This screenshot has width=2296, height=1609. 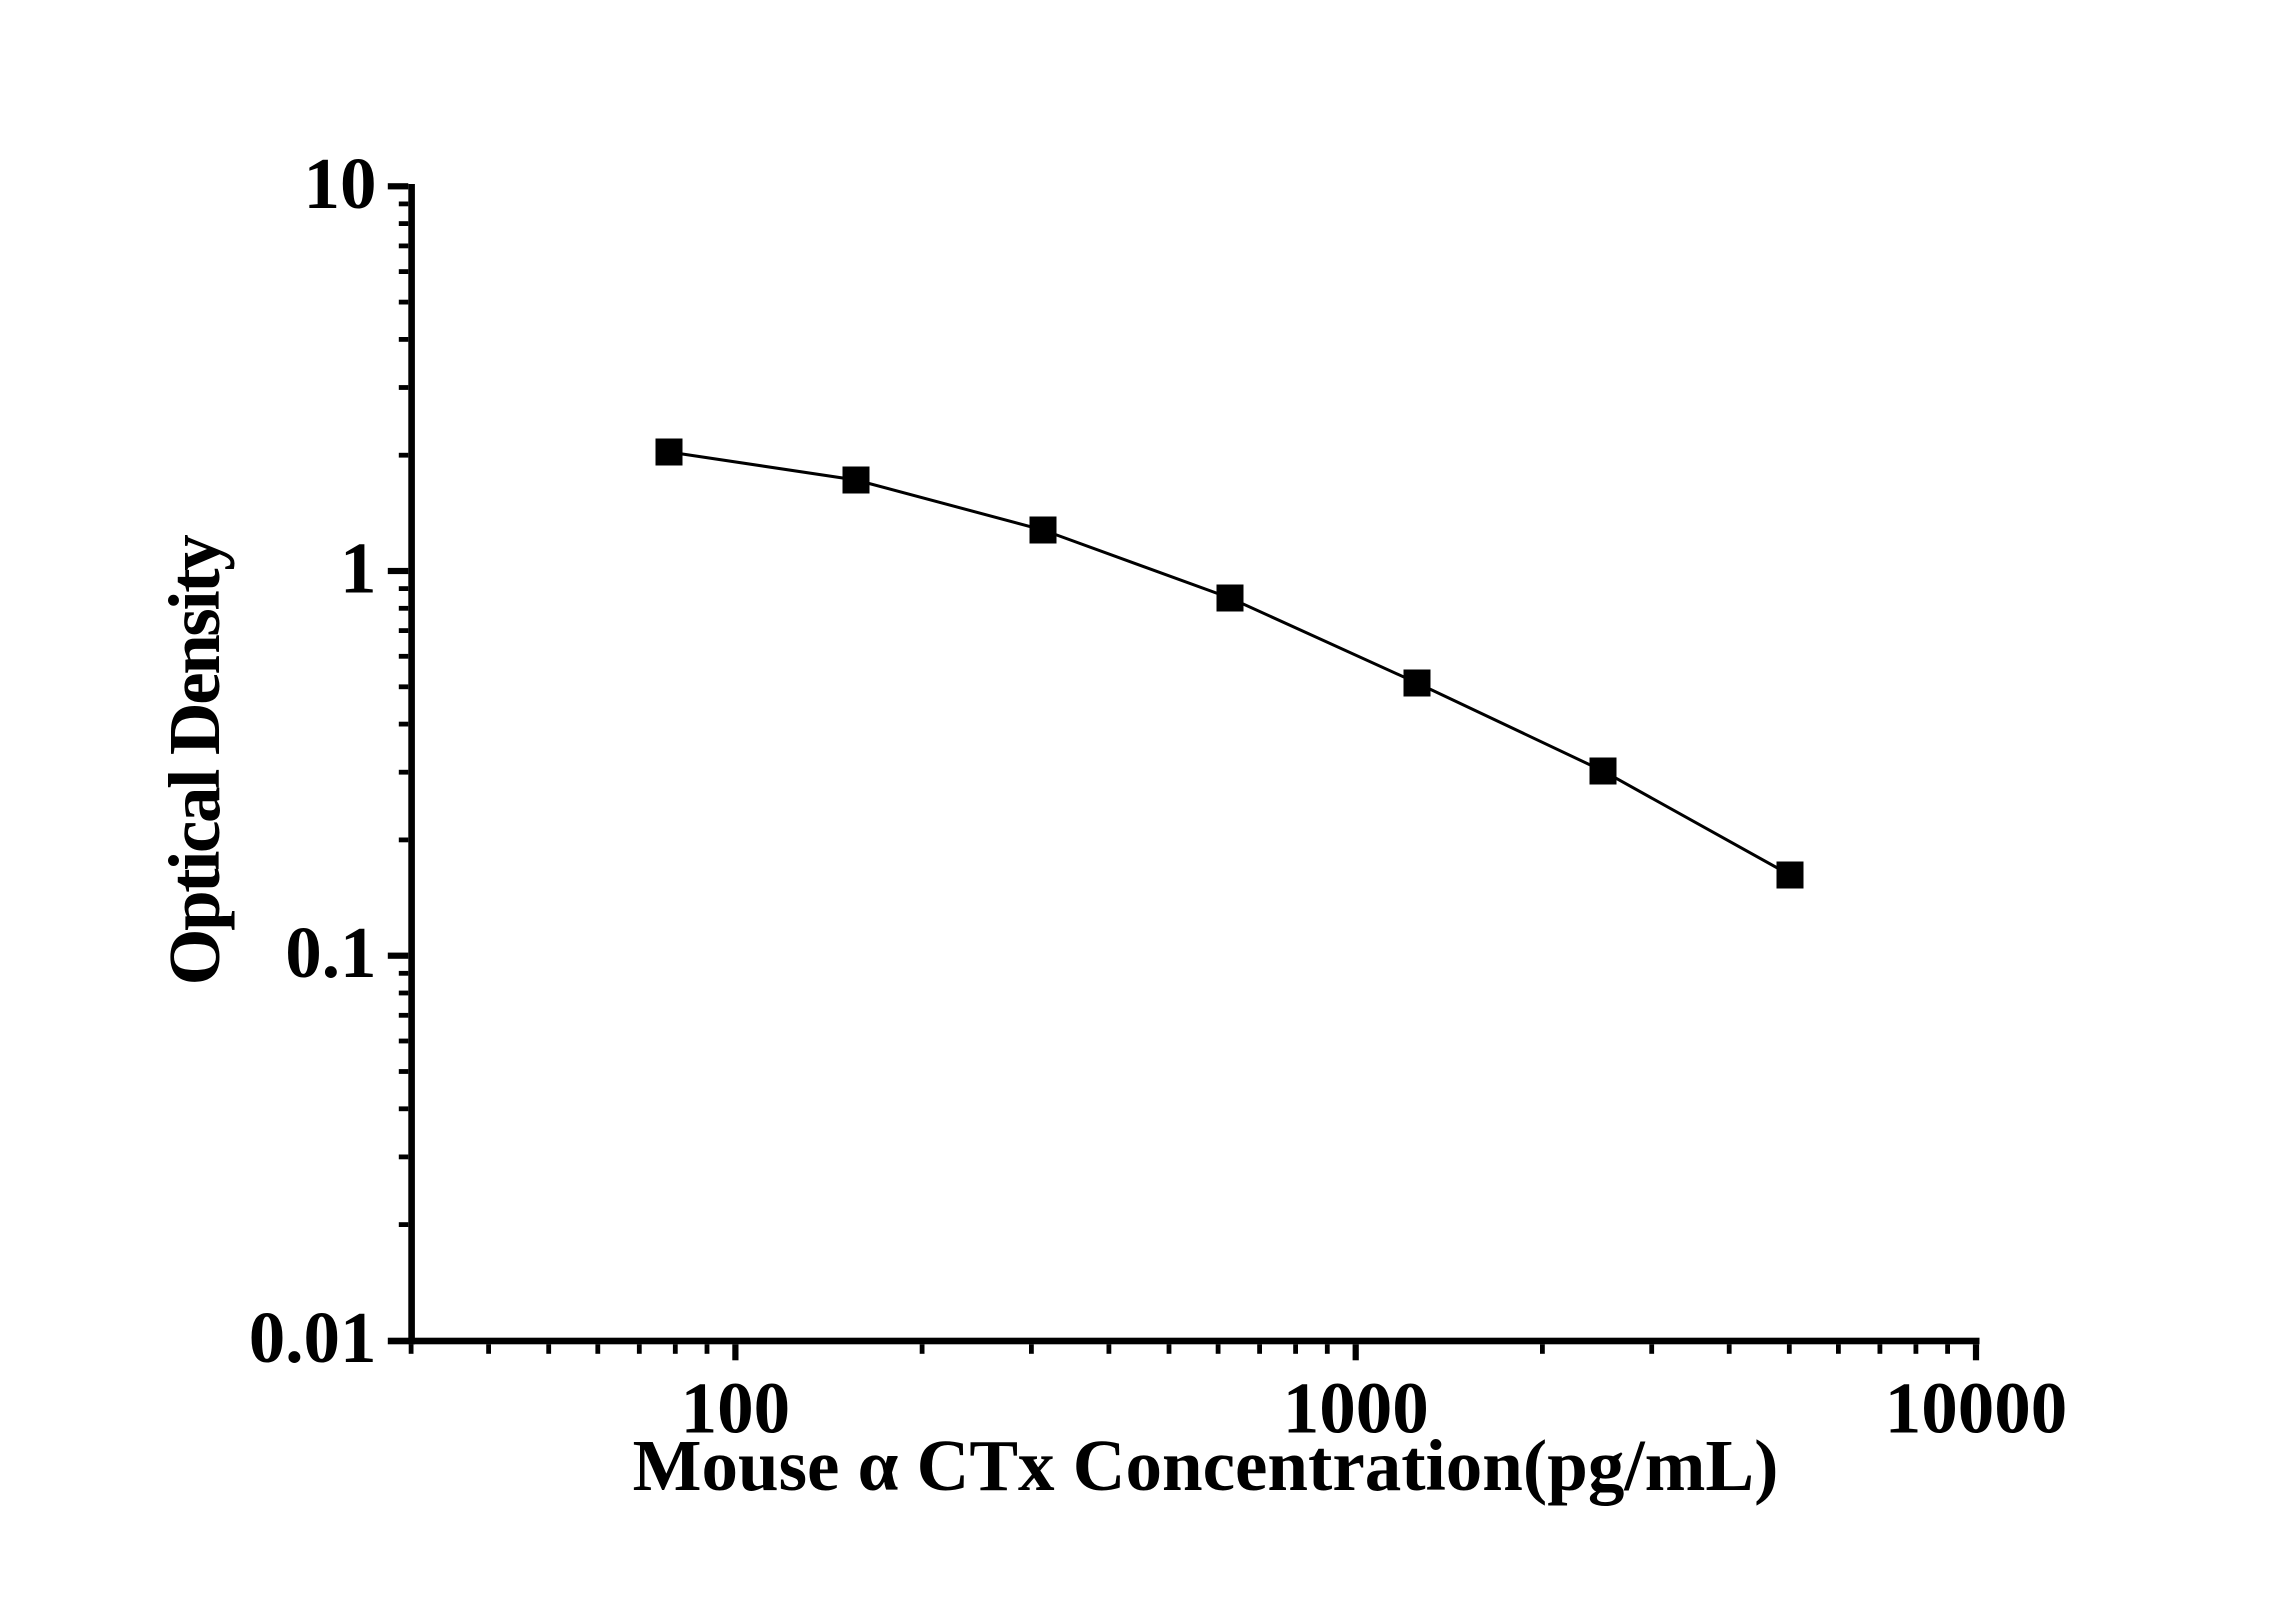 I want to click on svg-text: 1000, so click(x=1356, y=1408).